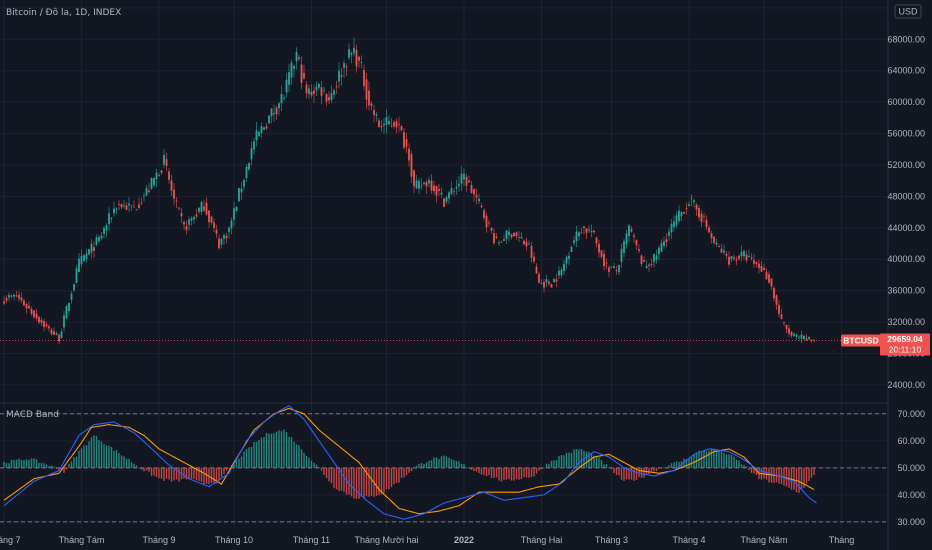 This screenshot has height=550, width=932. I want to click on last-price-label: 29659.04, so click(905, 339).